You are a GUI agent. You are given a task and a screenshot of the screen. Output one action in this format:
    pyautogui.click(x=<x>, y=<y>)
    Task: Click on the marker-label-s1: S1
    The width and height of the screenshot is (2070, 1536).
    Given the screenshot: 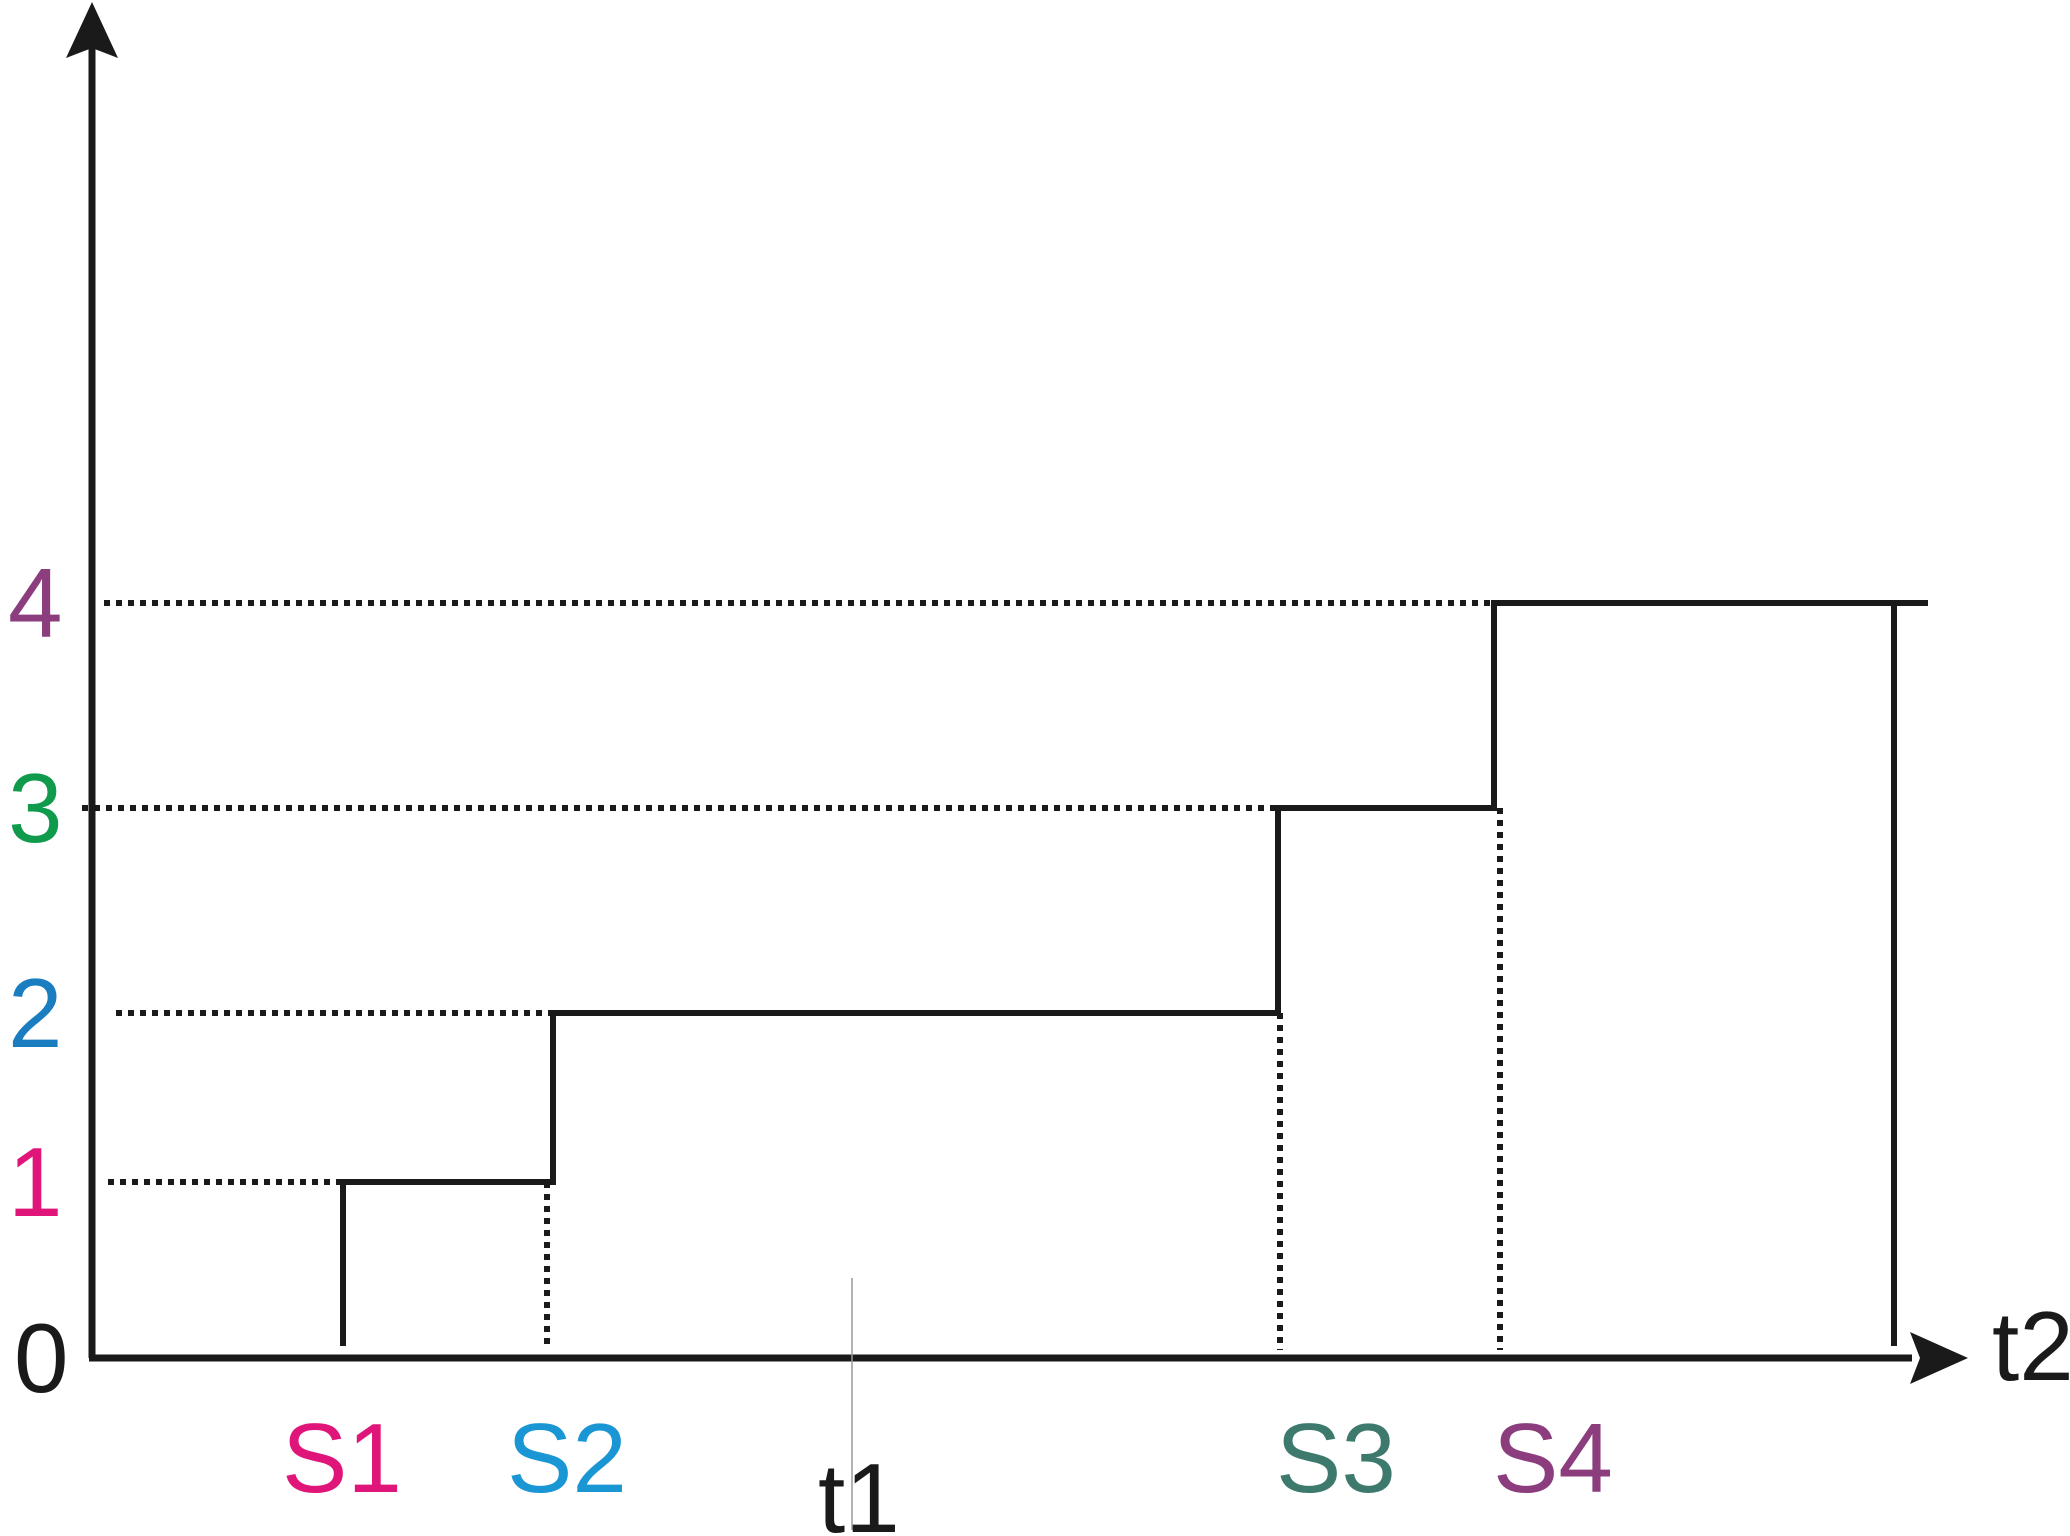 What is the action you would take?
    pyautogui.click(x=342, y=1458)
    